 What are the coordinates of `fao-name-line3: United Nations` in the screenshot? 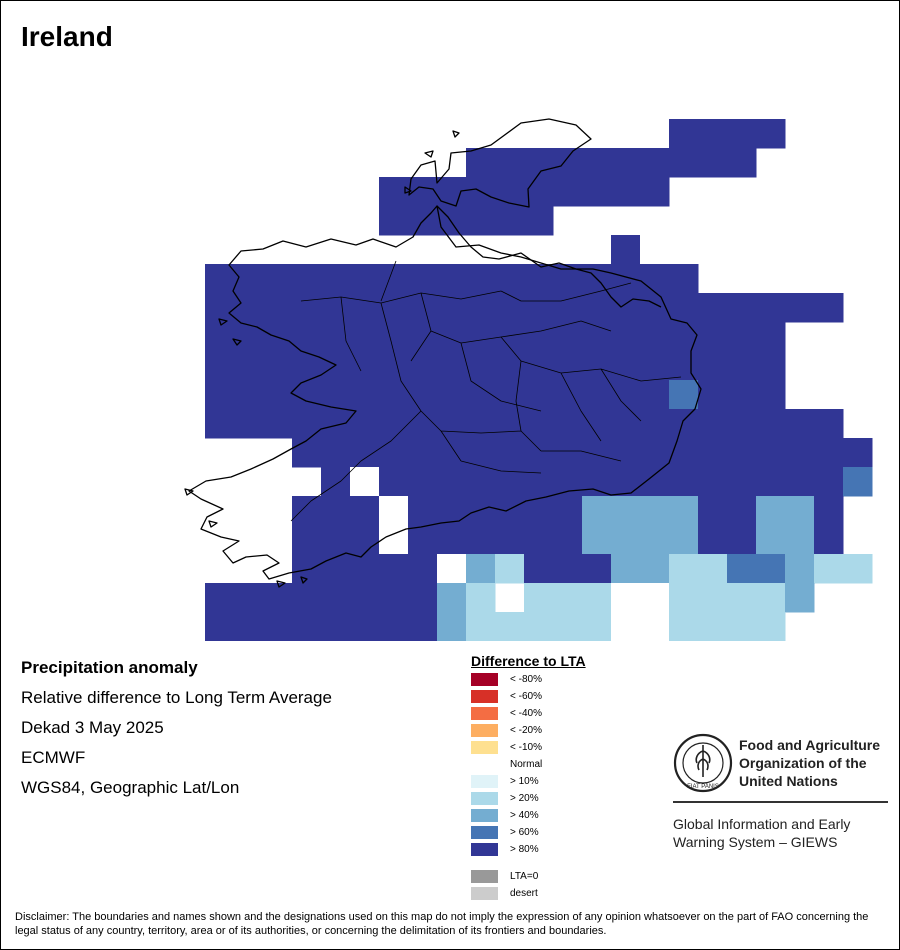 It's located at (788, 781).